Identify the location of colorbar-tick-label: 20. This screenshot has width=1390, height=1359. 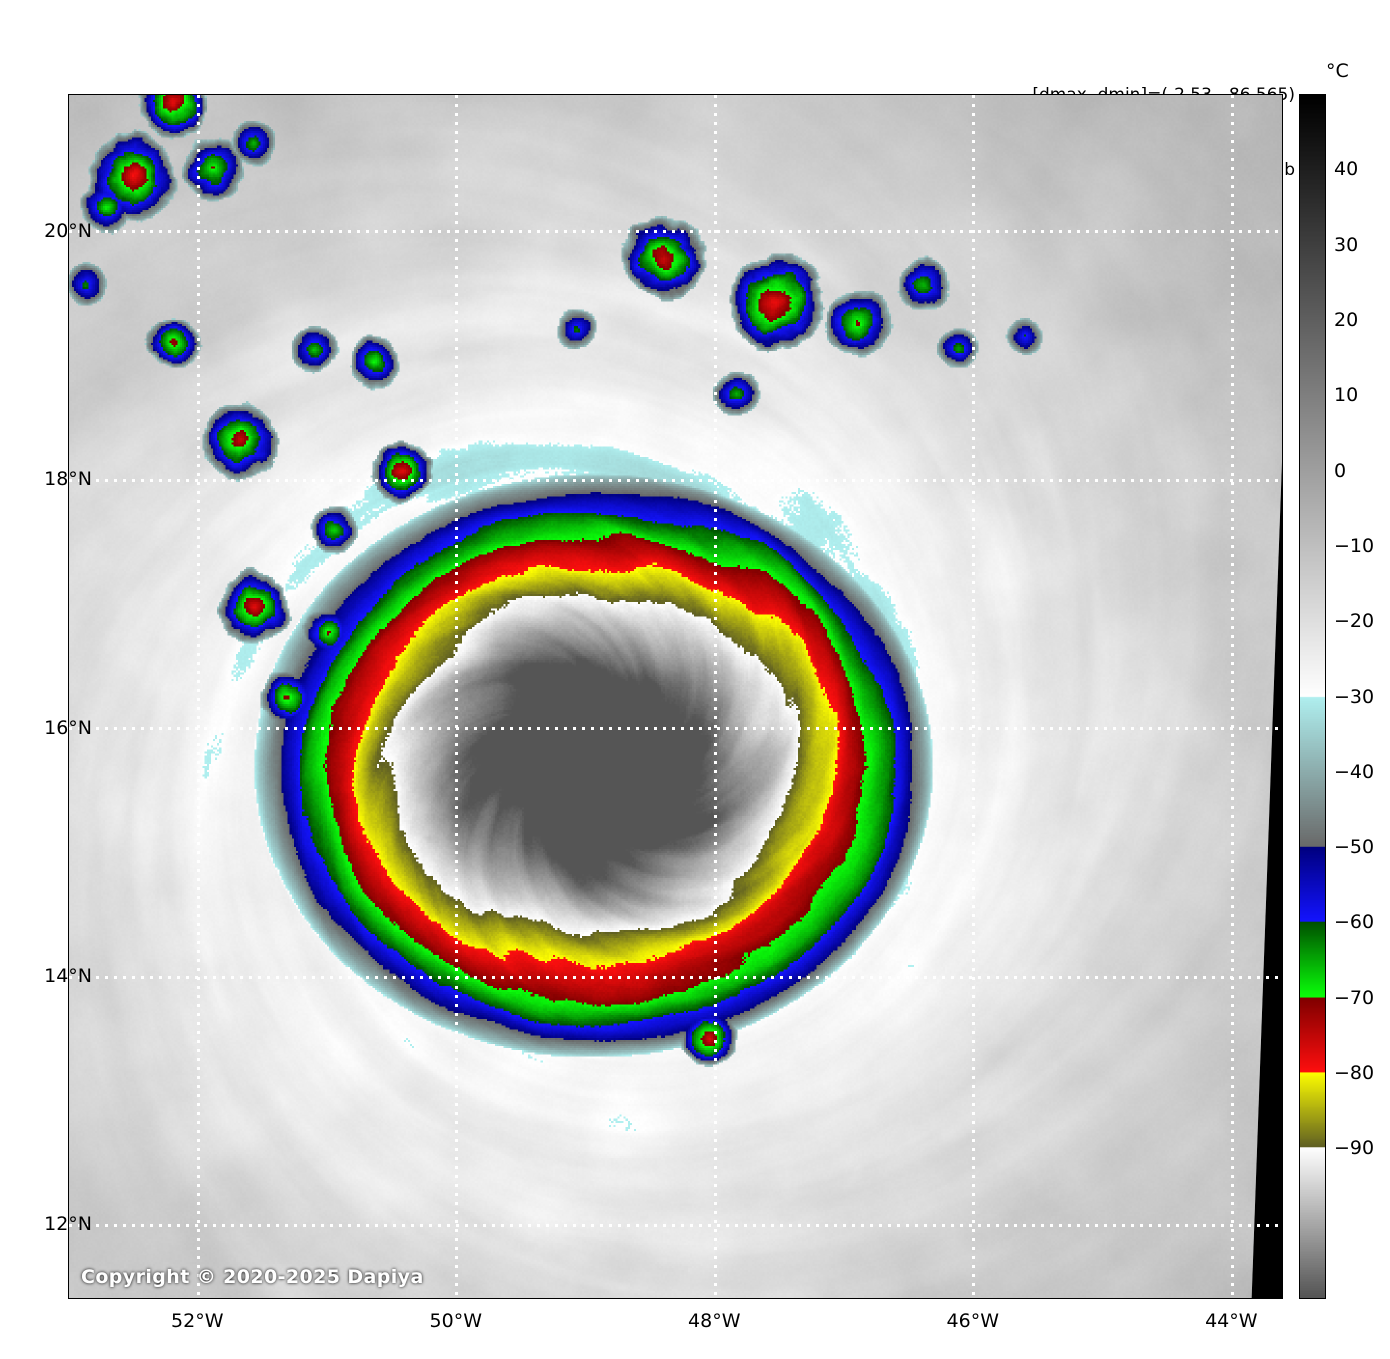
(1346, 319).